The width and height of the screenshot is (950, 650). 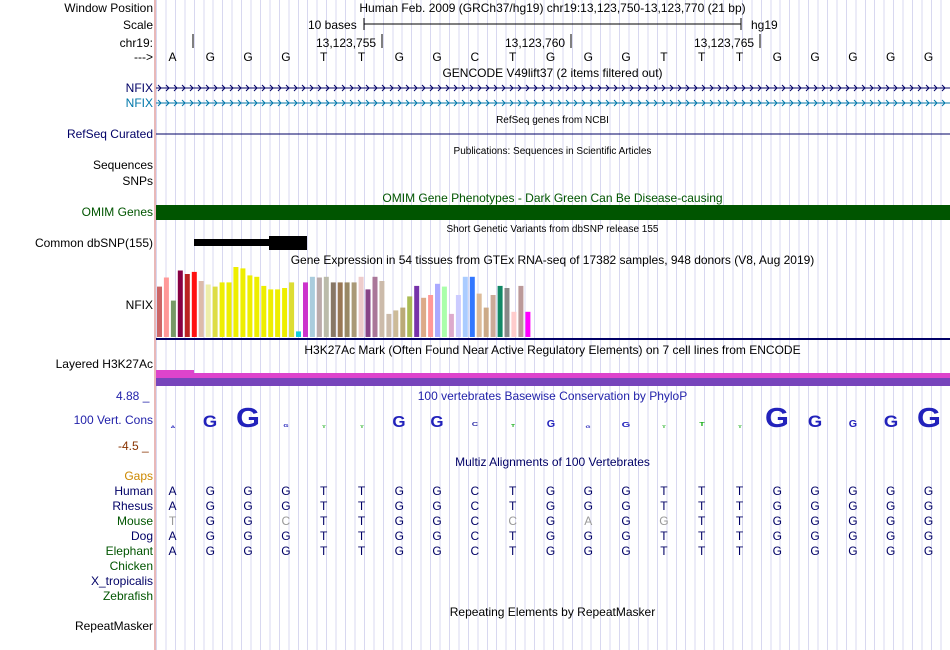 I want to click on sequences-label: Sequences, so click(x=122, y=165).